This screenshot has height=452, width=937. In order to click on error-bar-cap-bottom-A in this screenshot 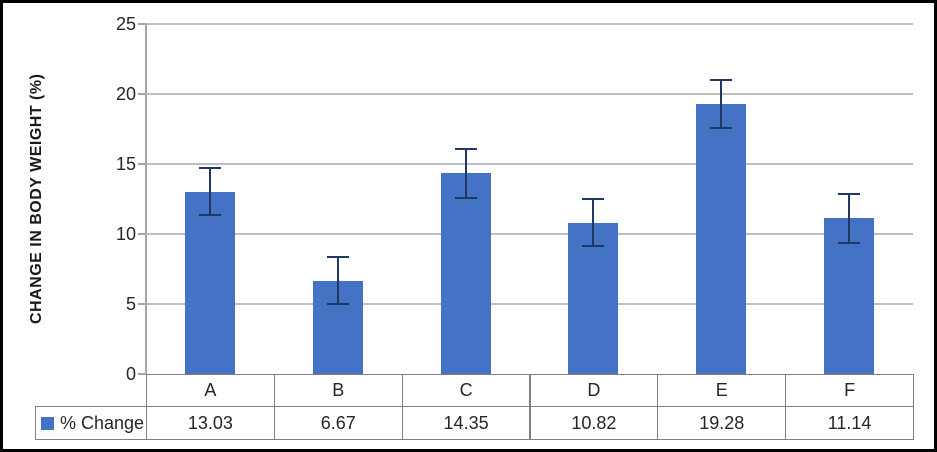, I will do `click(209, 214)`.